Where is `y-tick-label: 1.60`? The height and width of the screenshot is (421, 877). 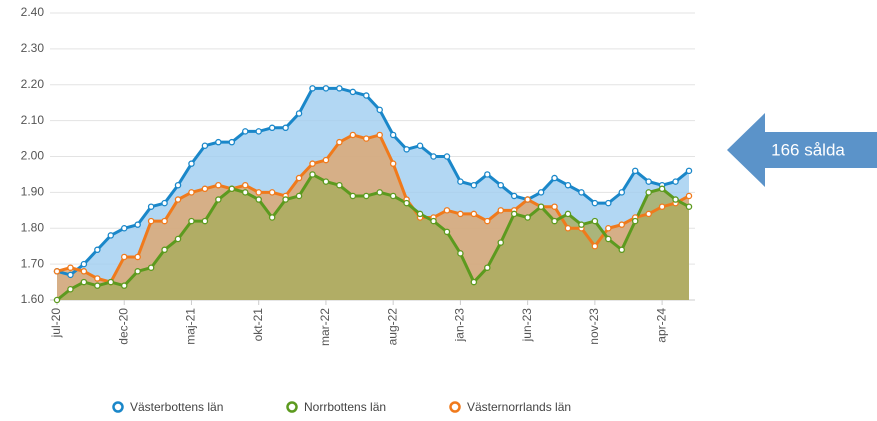
y-tick-label: 1.60 is located at coordinates (33, 299).